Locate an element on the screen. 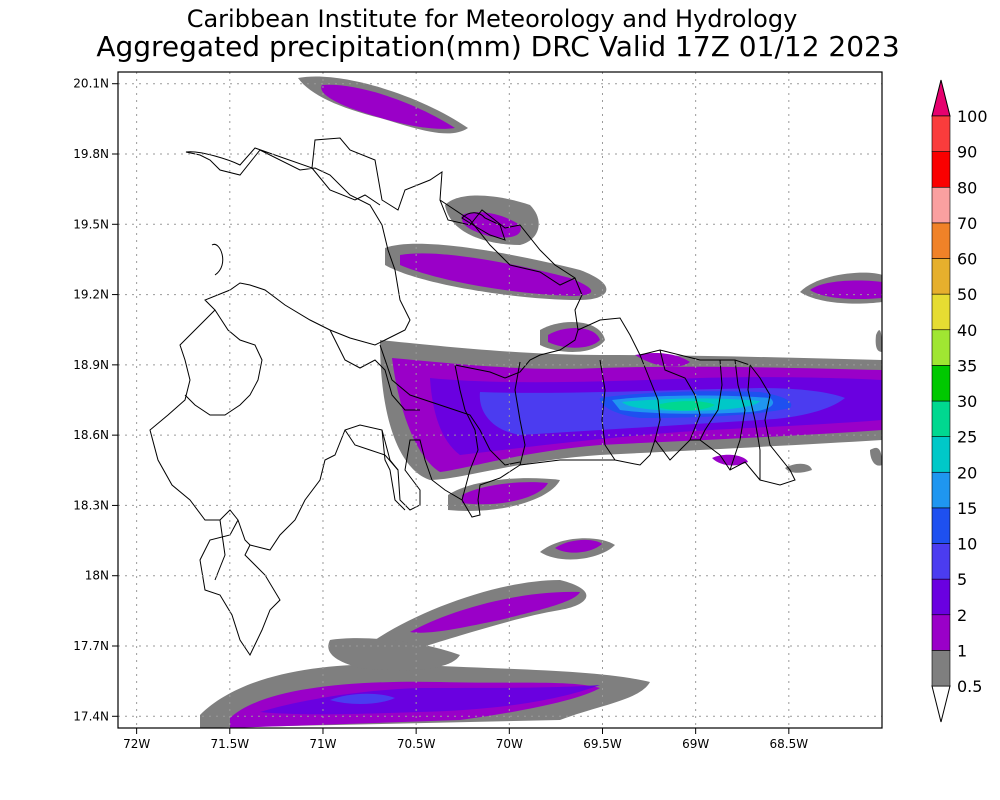 Image resolution: width=1000 pixels, height=800 pixels. lat-tick-label: 18.6N is located at coordinates (91, 435).